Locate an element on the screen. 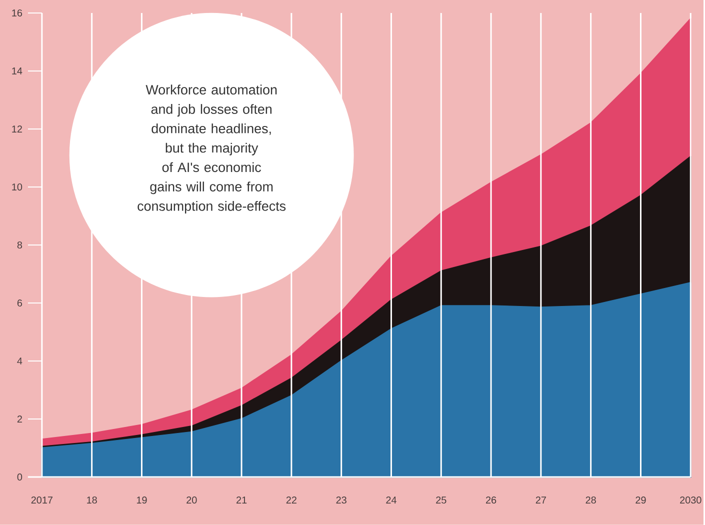 The height and width of the screenshot is (525, 705). x-tick-label: 28 is located at coordinates (591, 500).